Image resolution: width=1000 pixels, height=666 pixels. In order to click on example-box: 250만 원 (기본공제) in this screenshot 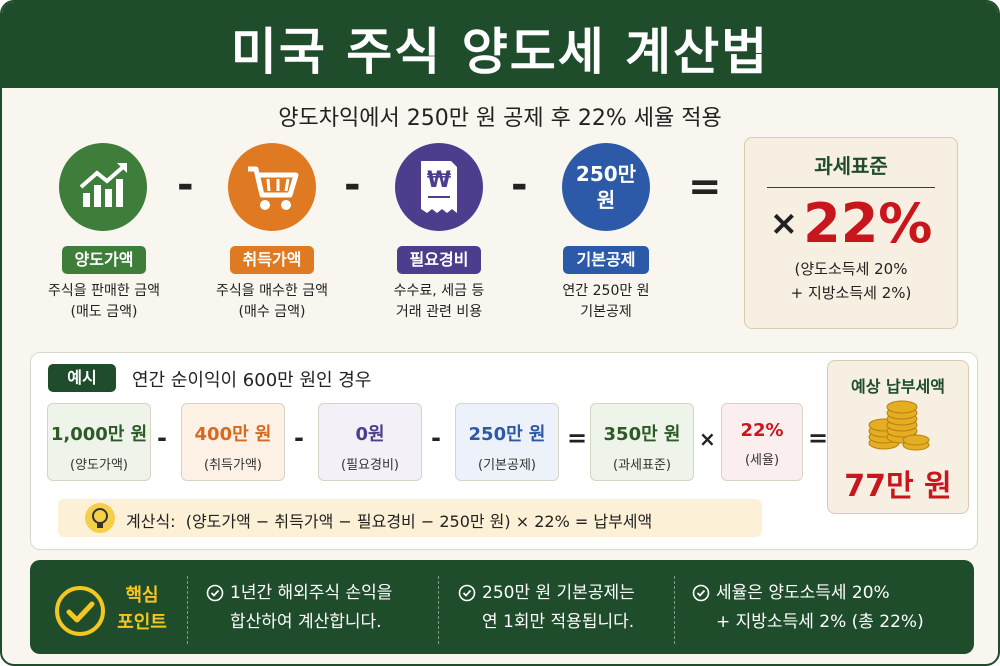, I will do `click(507, 442)`.